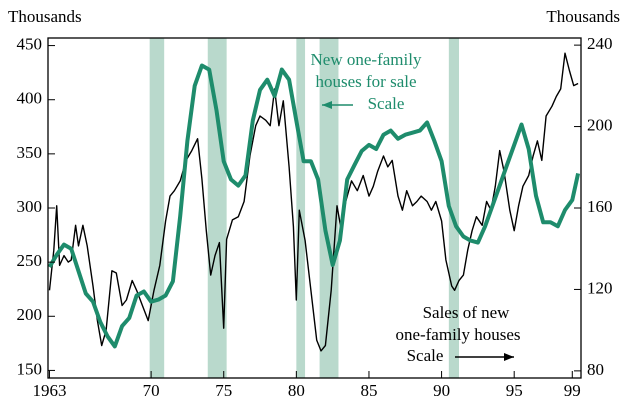 The width and height of the screenshot is (626, 402). Describe the element at coordinates (572, 390) in the screenshot. I see `x-tick-label: 99` at that location.